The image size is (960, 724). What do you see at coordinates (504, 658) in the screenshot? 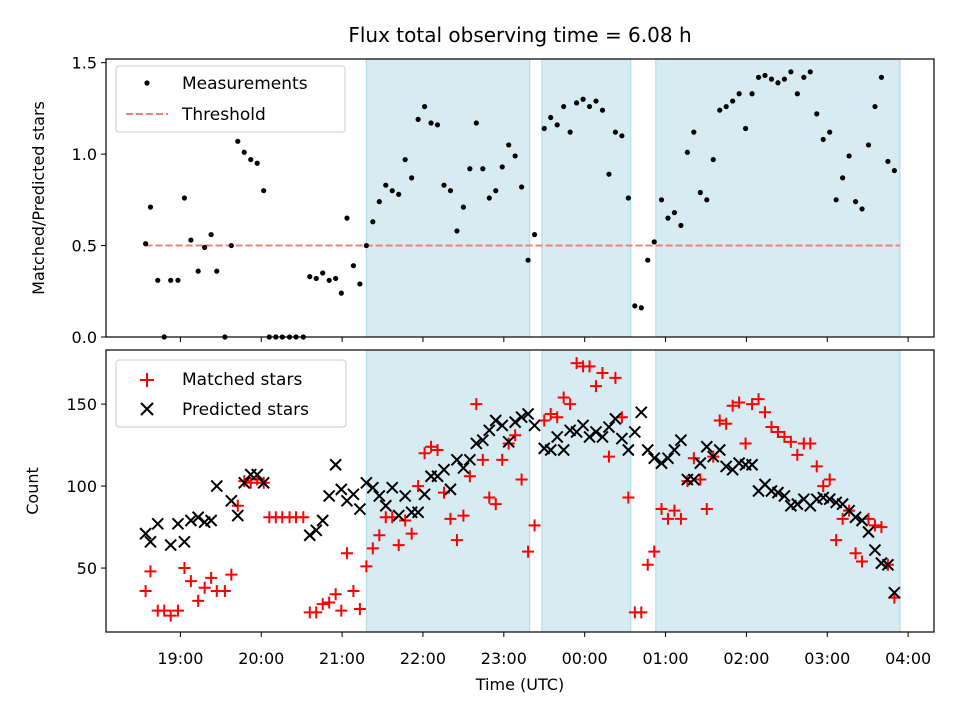
I see `x-tick-label: 23:00` at bounding box center [504, 658].